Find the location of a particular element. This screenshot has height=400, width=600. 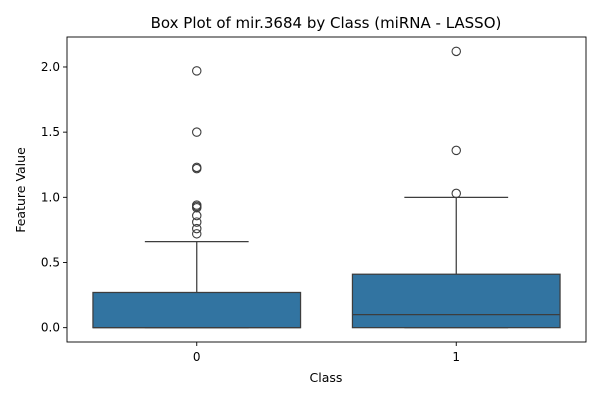

y-axis-label: Feature Value is located at coordinates (20, 190).